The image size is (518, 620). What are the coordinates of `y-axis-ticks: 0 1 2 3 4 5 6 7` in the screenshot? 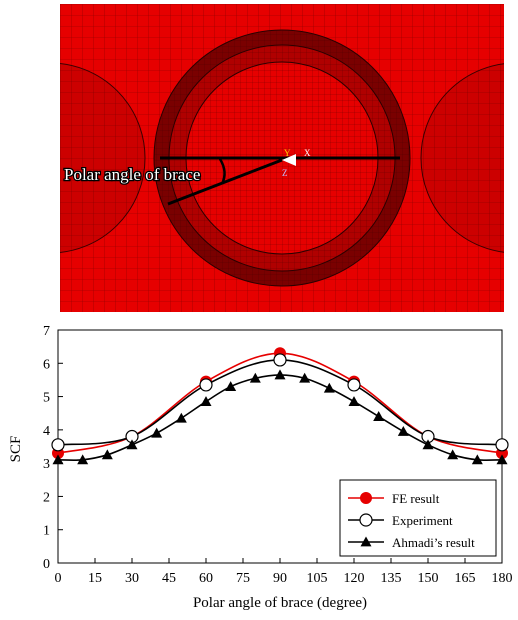 It's located at (53, 448).